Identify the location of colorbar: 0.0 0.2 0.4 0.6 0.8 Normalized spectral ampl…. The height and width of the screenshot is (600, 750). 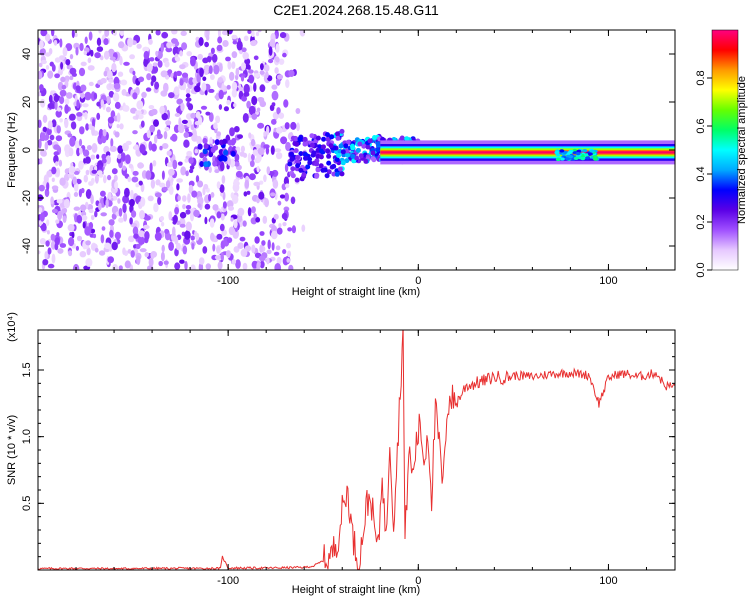
(721, 153).